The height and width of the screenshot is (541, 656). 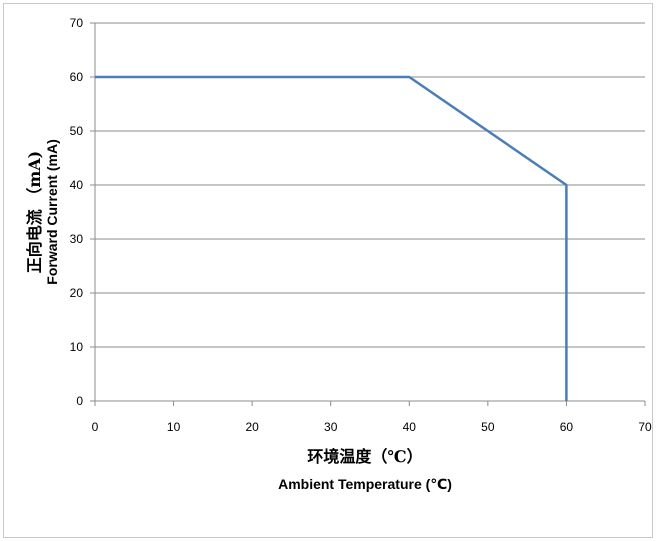 What do you see at coordinates (79, 401) in the screenshot?
I see `y-tick-label-0: 0` at bounding box center [79, 401].